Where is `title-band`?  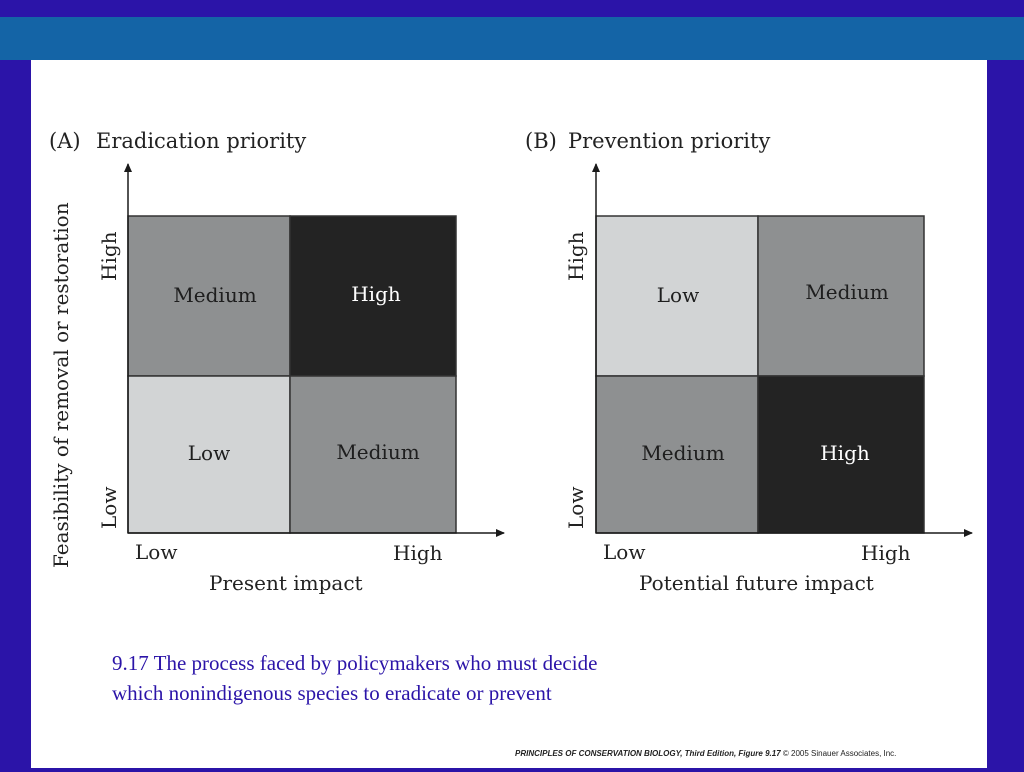
title-band is located at coordinates (512, 38).